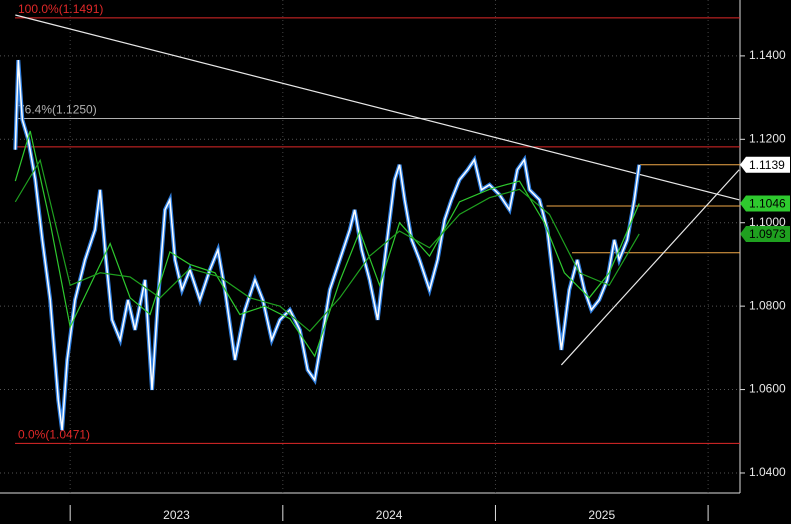  Describe the element at coordinates (389, 515) in the screenshot. I see `x-tick-label: 2024` at that location.